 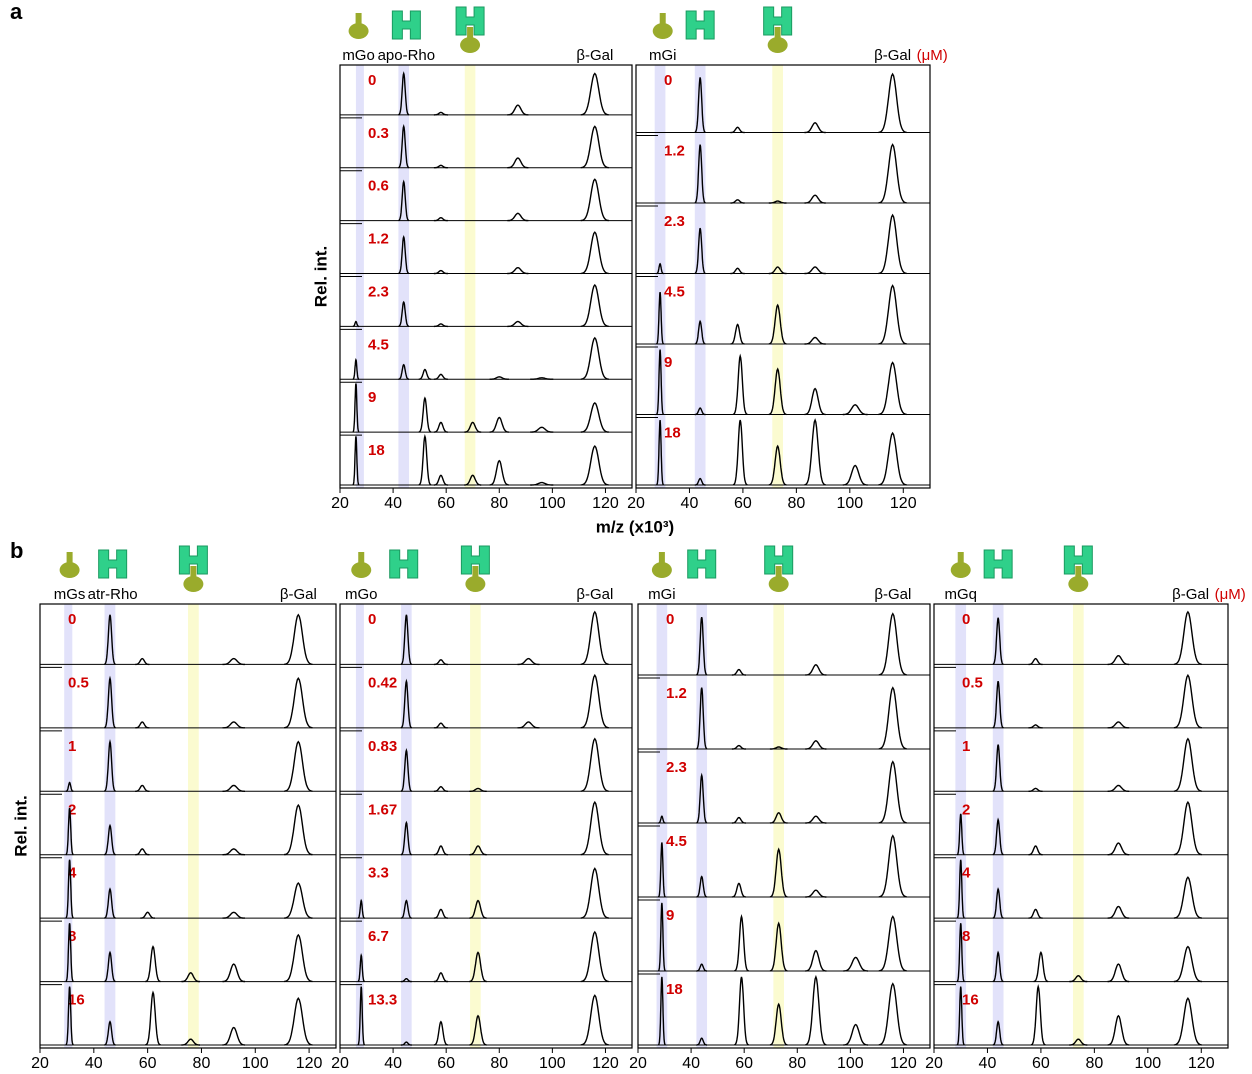 What do you see at coordinates (674, 150) in the screenshot?
I see `concentration-label: 1.2` at bounding box center [674, 150].